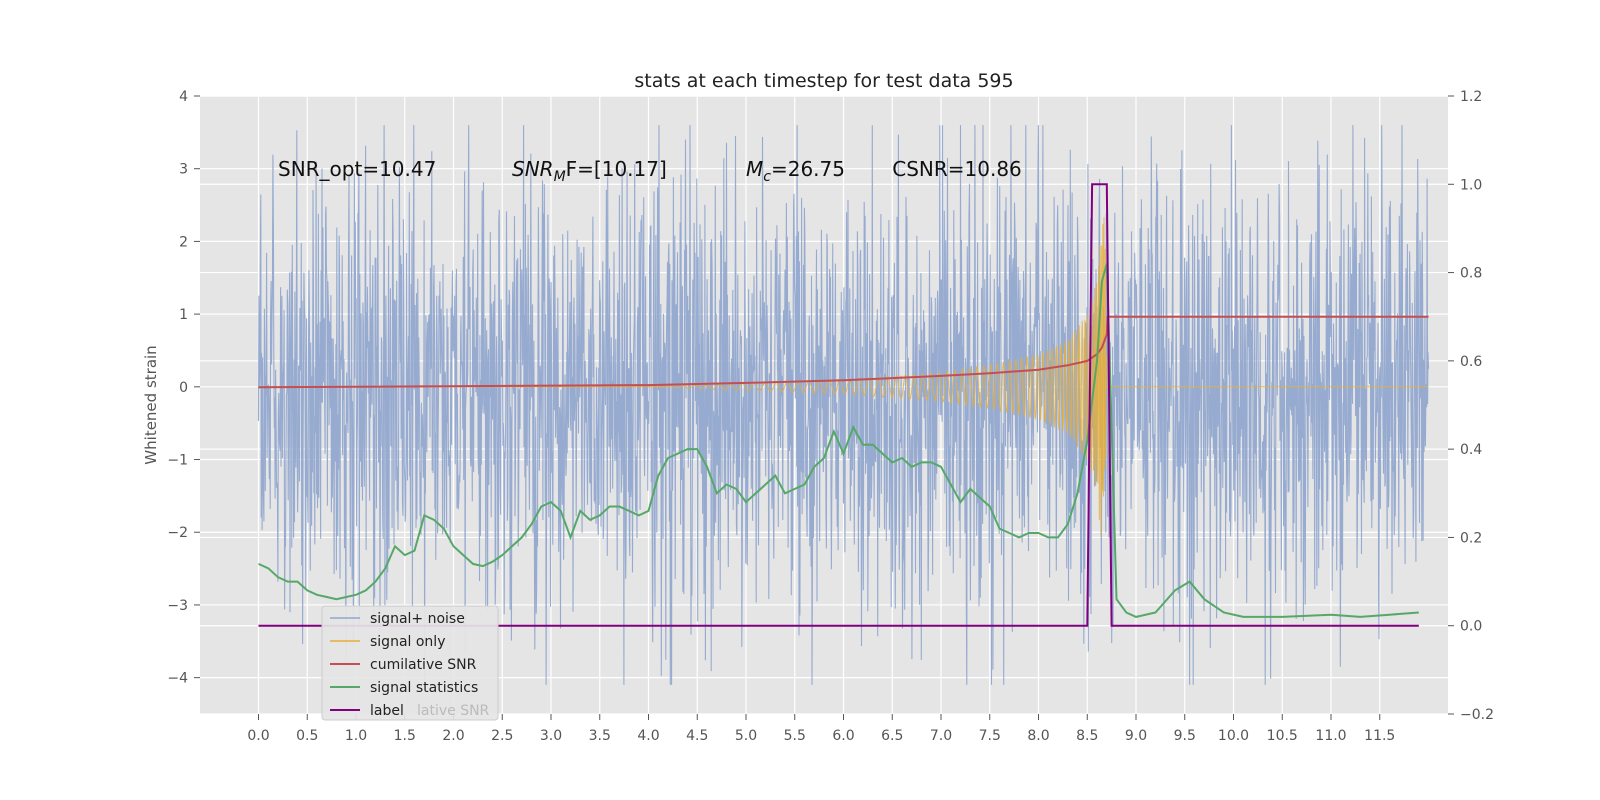 The image size is (1600, 800). Describe the element at coordinates (697, 736) in the screenshot. I see `x-tick-label: 4.5` at that location.